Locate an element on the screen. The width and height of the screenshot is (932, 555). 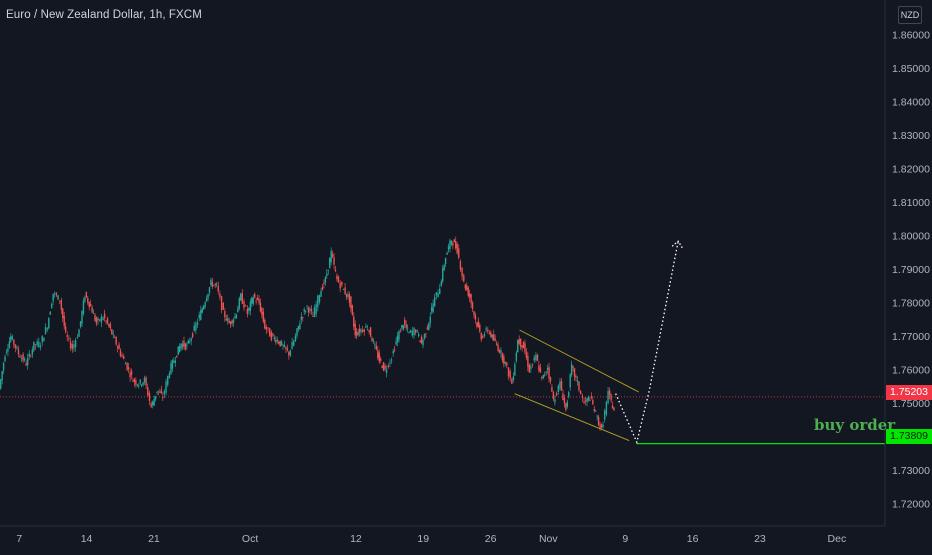
symbol-title: Euro / New Zealand Dollar, 1h, FXCM is located at coordinates (104, 15).